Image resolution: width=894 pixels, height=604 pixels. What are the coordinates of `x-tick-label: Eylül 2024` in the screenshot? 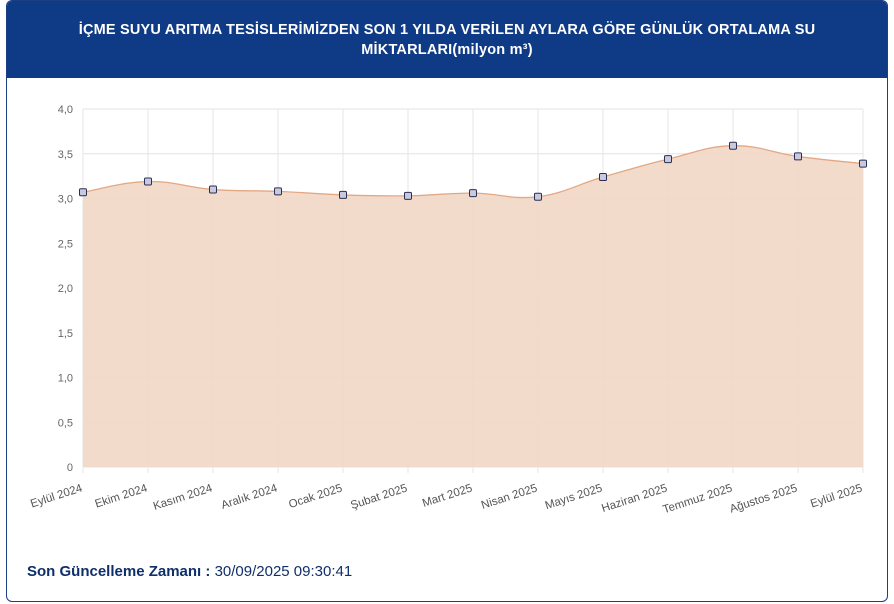 It's located at (56, 496).